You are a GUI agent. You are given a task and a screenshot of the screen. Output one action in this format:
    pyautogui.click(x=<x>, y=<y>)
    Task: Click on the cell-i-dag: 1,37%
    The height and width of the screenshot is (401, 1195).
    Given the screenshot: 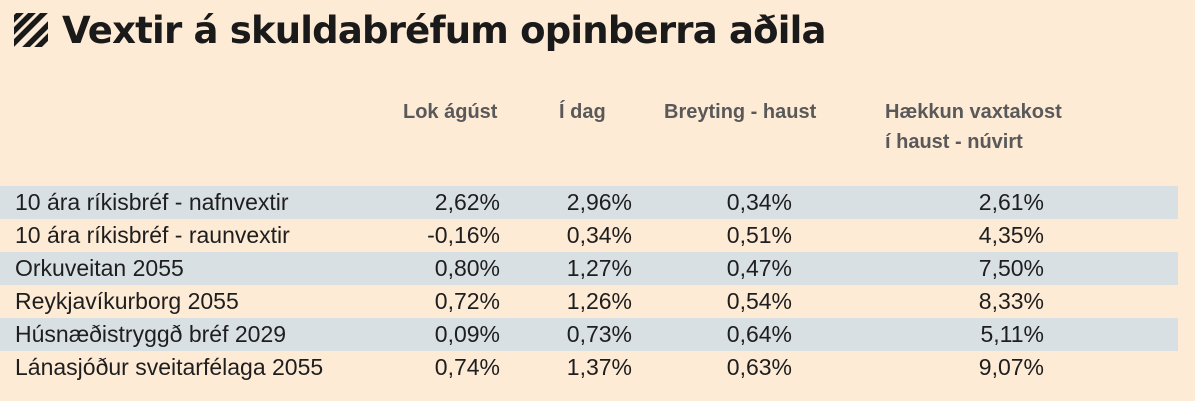 What is the action you would take?
    pyautogui.click(x=599, y=367)
    